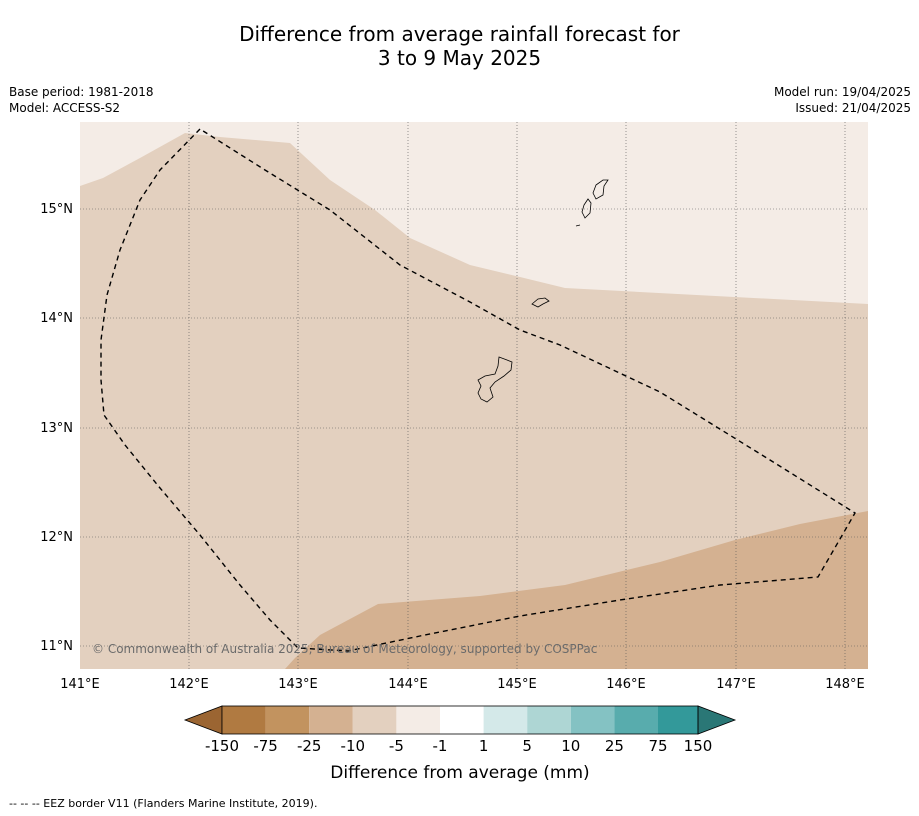 This screenshot has height=816, width=919. I want to click on colorbar-tick: -25, so click(309, 746).